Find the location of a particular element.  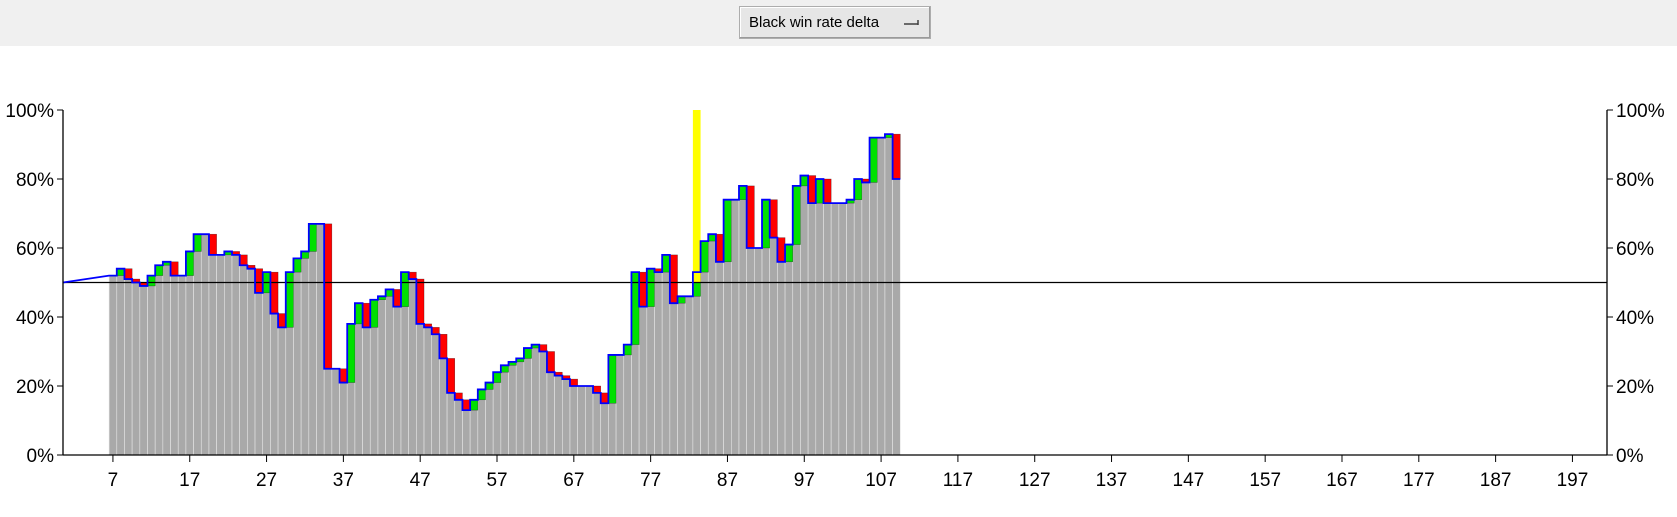

win-rate-bar: 70: 18% is located at coordinates (597, 424).